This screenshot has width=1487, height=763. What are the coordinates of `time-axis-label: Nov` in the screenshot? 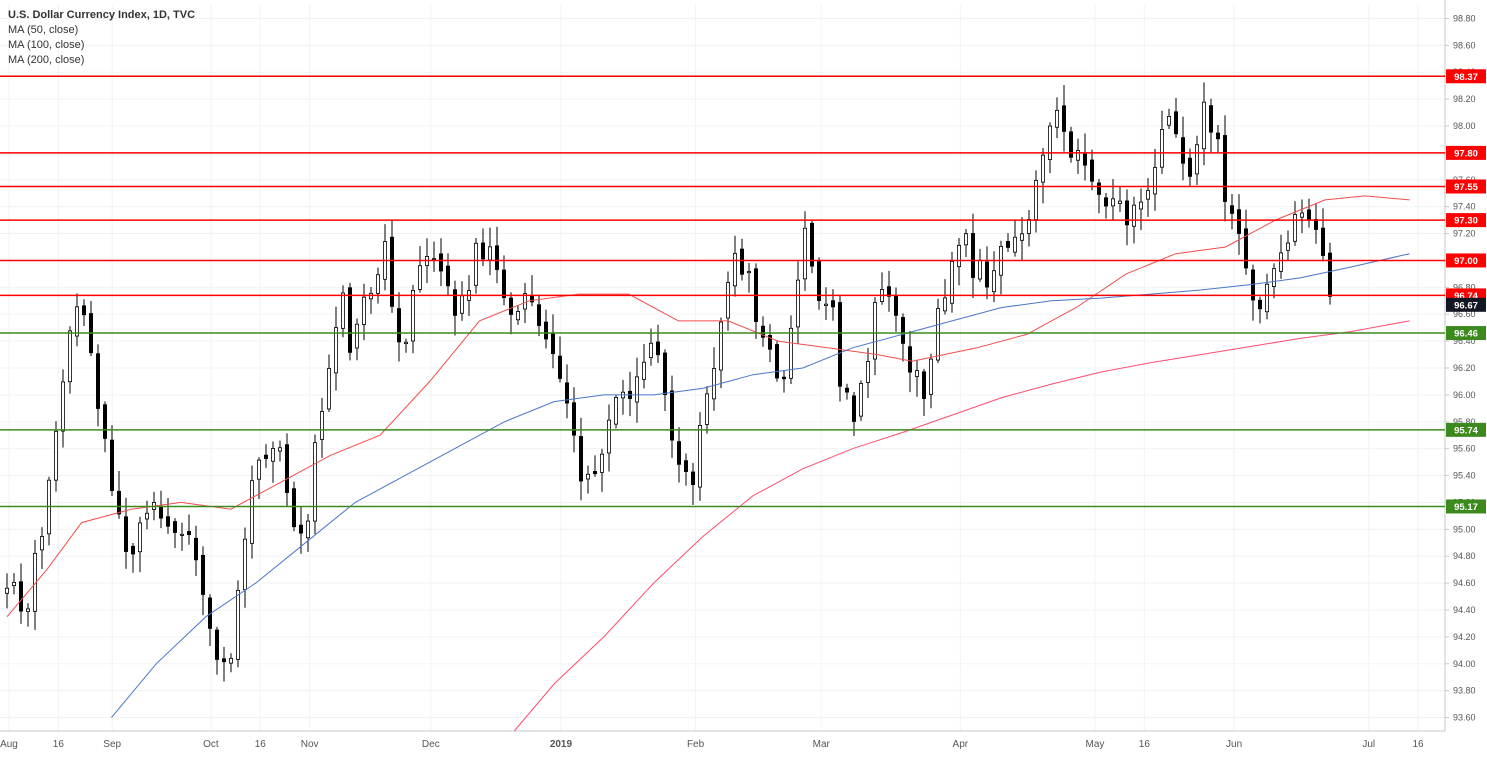 It's located at (310, 744).